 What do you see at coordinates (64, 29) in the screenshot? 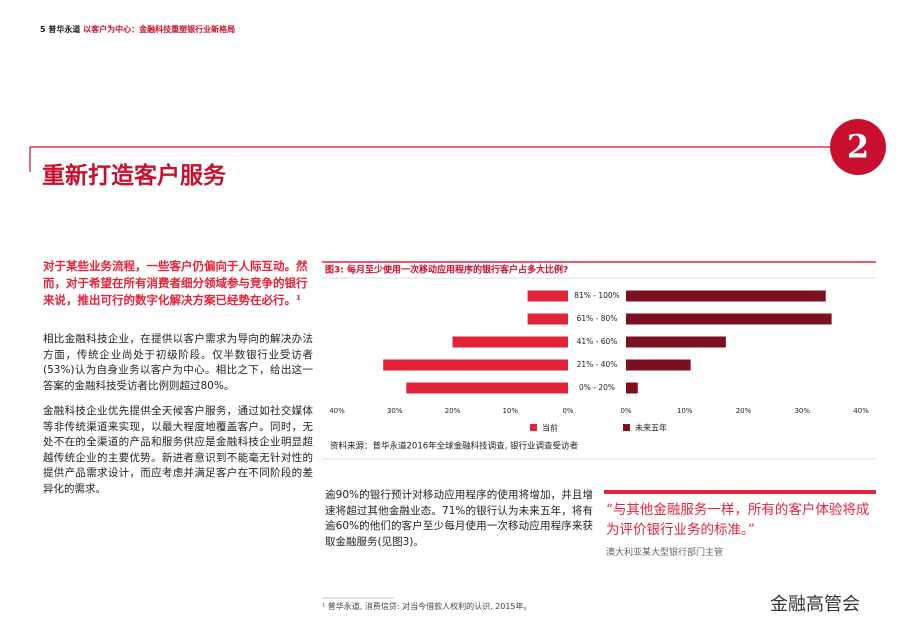
I see `brand: 普华永道` at bounding box center [64, 29].